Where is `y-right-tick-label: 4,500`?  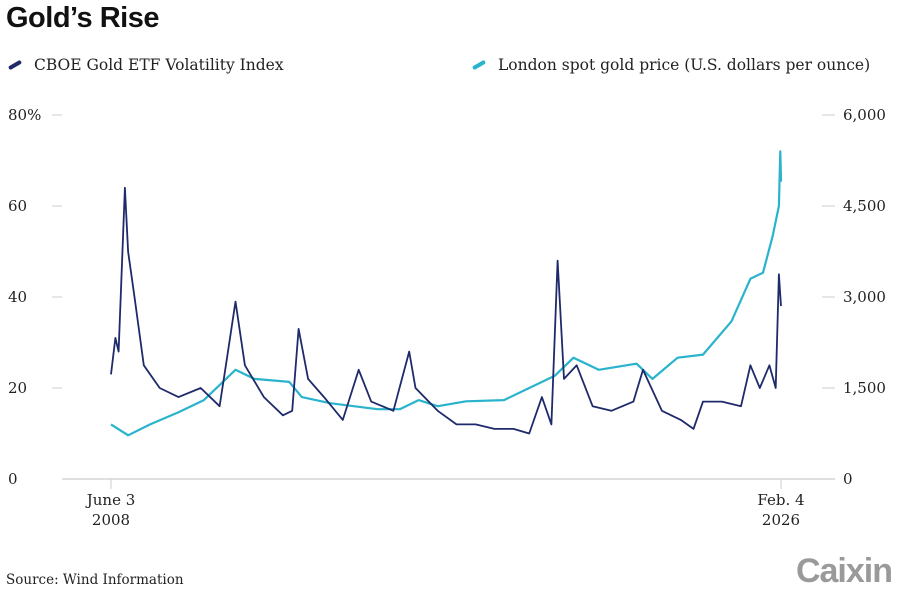 y-right-tick-label: 4,500 is located at coordinates (864, 206).